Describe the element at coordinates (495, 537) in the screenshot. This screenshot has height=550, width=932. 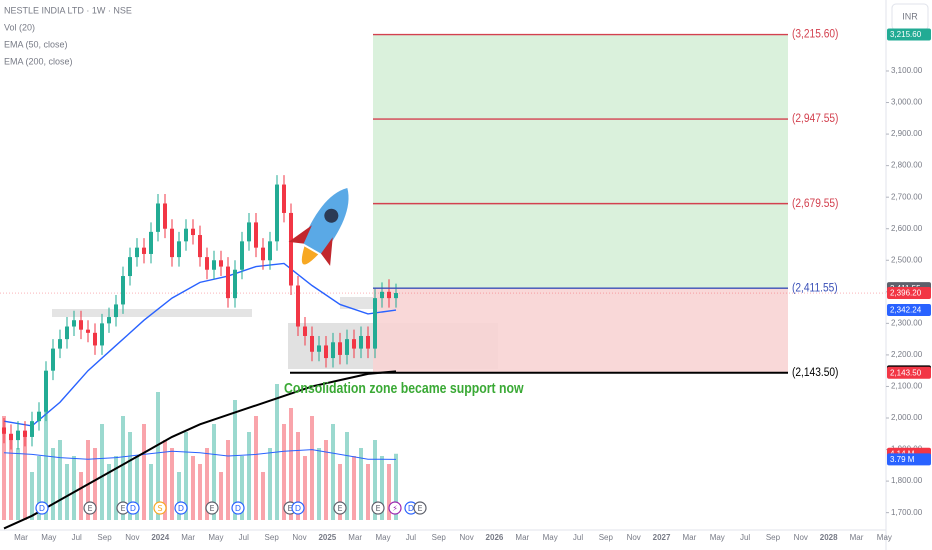
I see `x-tick-label: 2026` at that location.